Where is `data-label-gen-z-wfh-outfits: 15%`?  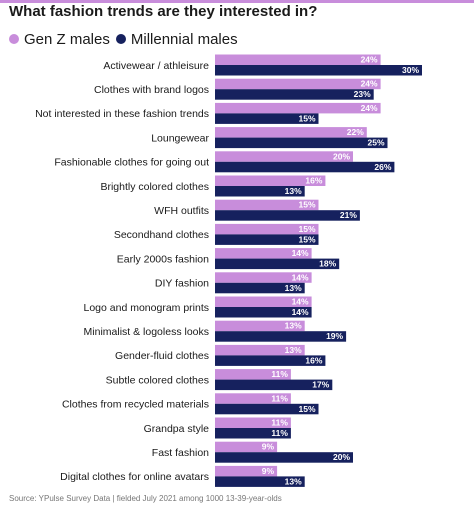
data-label-gen-z-wfh-outfits: 15% is located at coordinates (306, 205).